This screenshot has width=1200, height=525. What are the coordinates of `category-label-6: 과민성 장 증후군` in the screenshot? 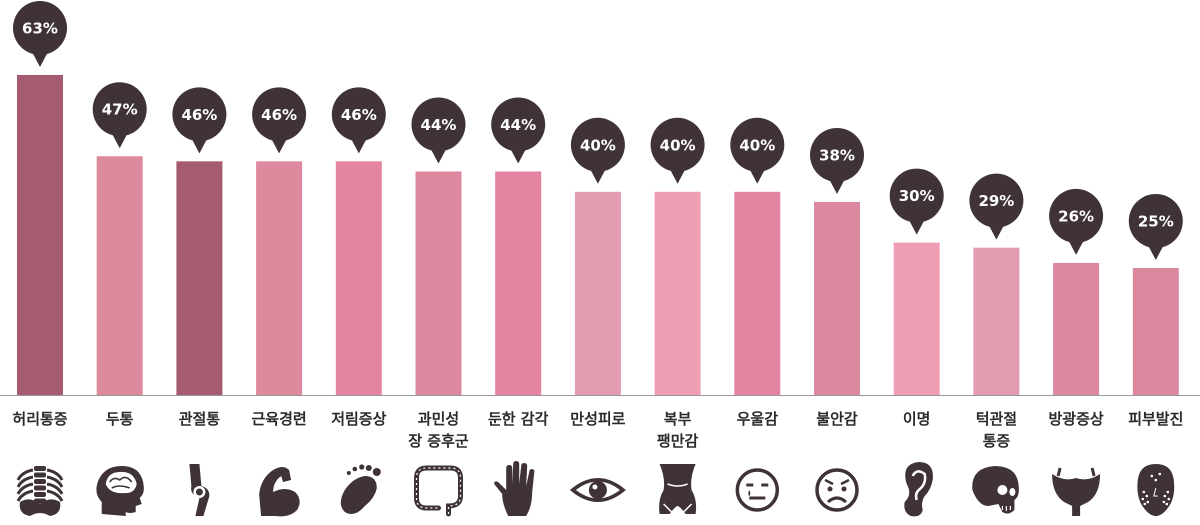 It's located at (438, 430).